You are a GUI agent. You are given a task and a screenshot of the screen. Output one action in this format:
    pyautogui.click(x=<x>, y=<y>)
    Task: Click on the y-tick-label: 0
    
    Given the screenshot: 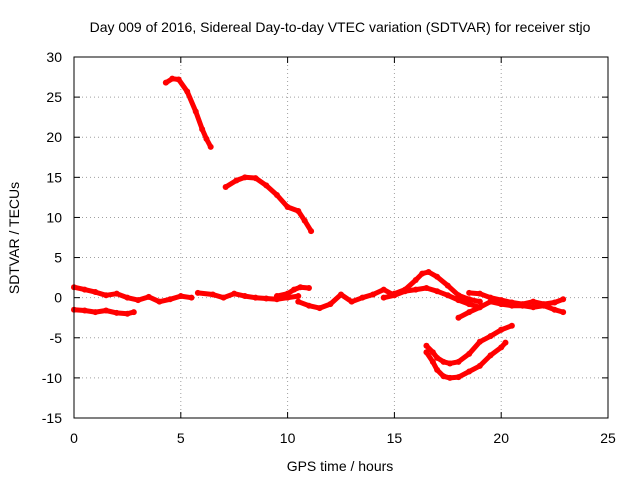 What is the action you would take?
    pyautogui.click(x=58, y=298)
    